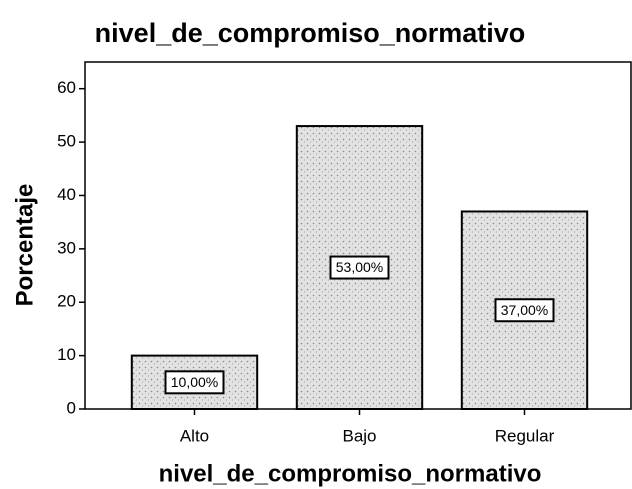 The image size is (632, 489). Describe the element at coordinates (66, 354) in the screenshot. I see `y-tick-label: 10` at that location.